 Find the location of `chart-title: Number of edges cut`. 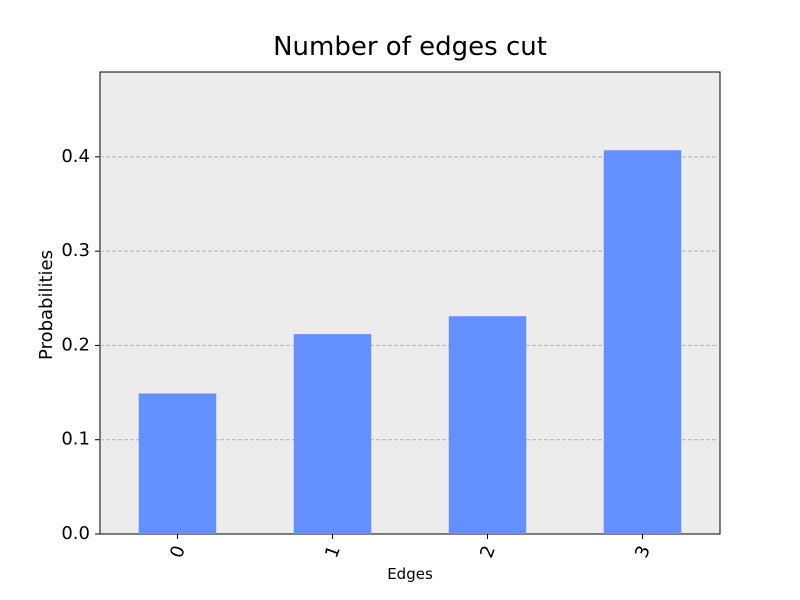

chart-title: Number of edges cut is located at coordinates (410, 47).